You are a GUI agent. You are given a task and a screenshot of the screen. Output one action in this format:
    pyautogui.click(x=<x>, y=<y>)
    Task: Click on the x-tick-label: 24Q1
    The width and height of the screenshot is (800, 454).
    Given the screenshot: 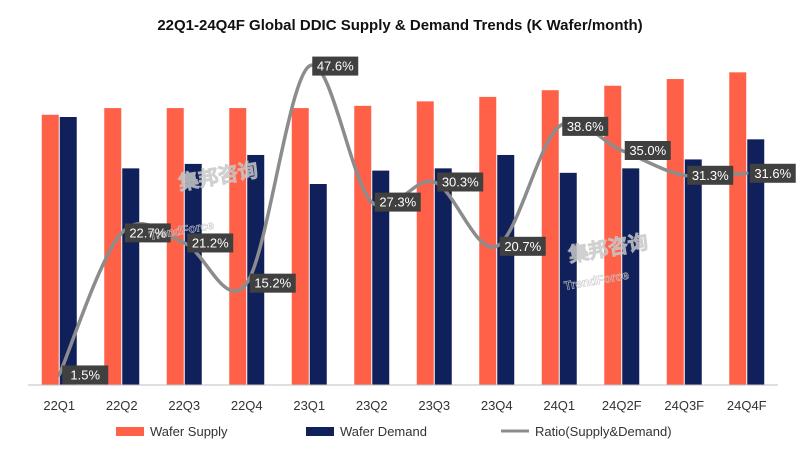 What is the action you would take?
    pyautogui.click(x=559, y=405)
    